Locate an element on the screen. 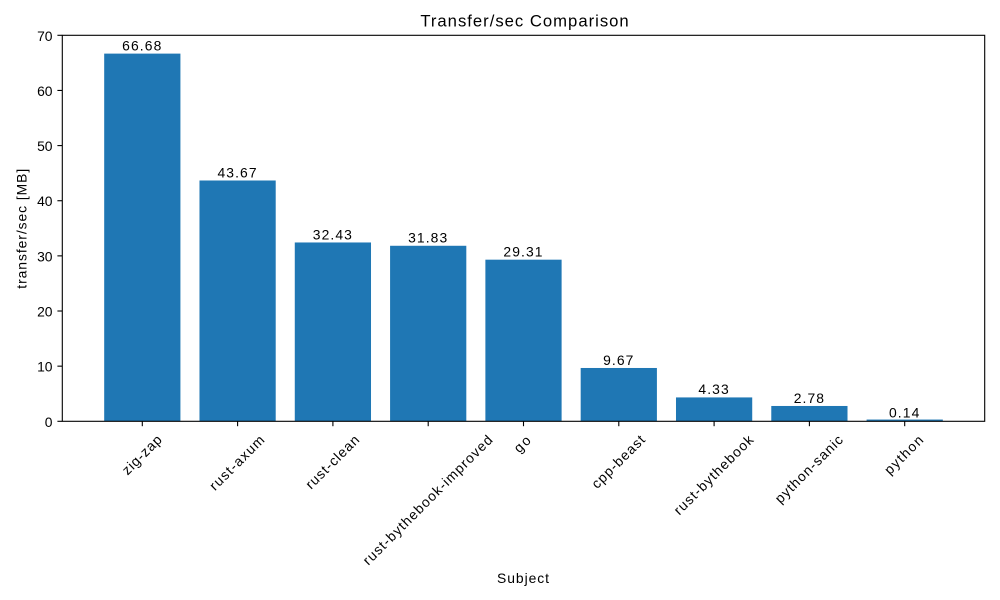 This screenshot has height=600, width=1000. svg-text: 20 is located at coordinates (45, 312).